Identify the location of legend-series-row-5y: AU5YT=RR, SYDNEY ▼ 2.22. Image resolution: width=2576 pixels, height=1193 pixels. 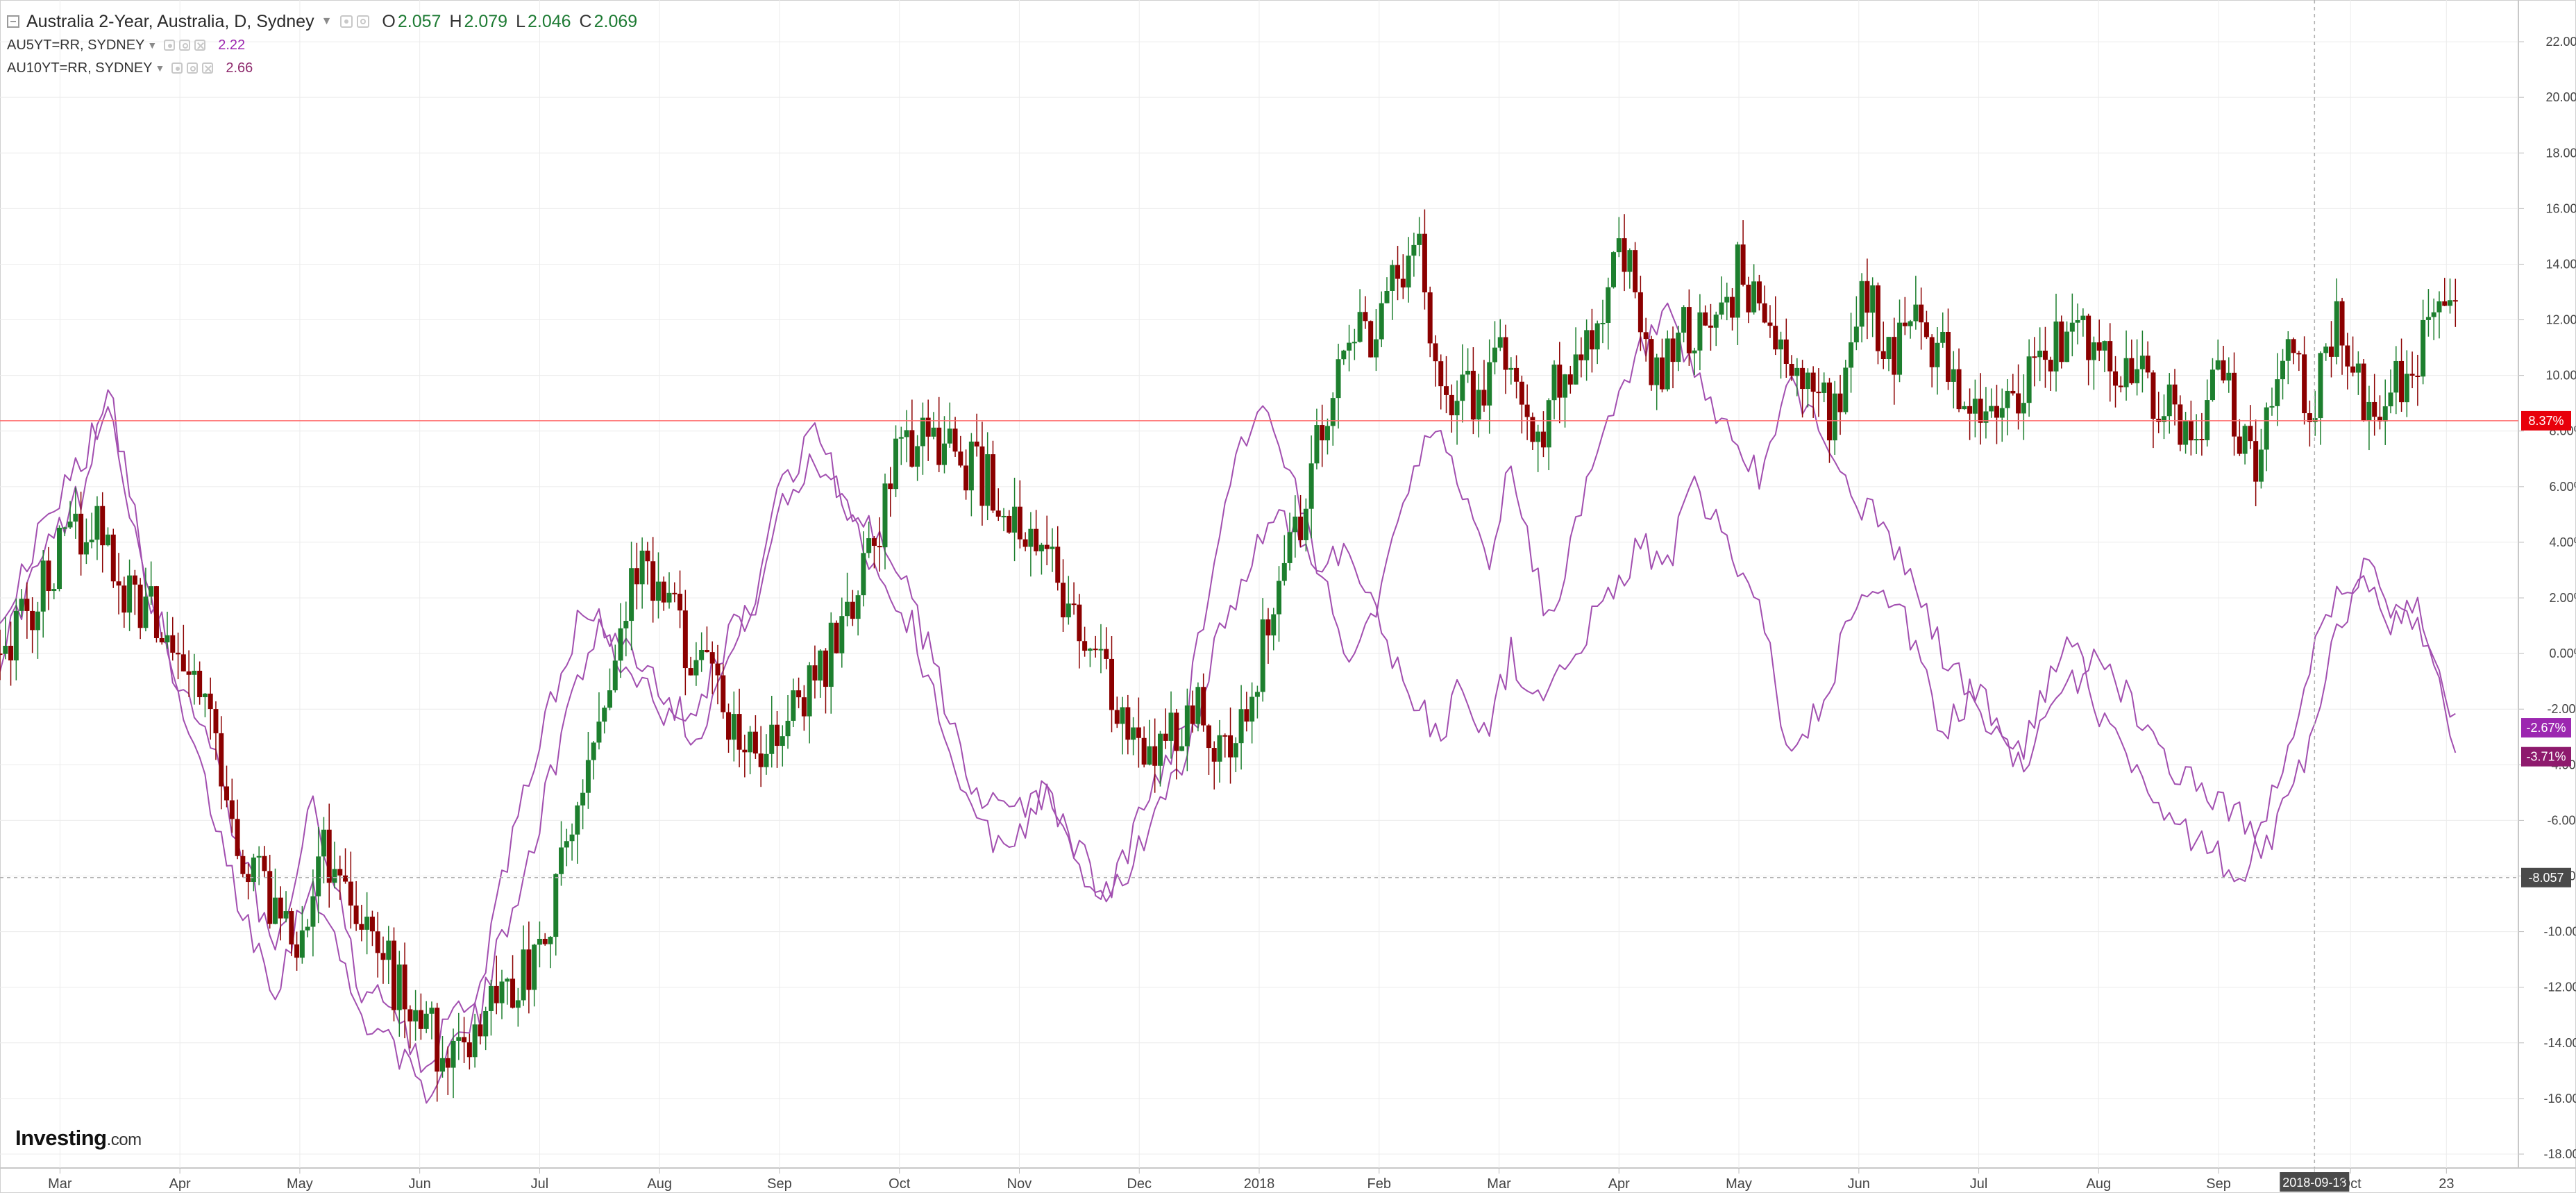
(322, 44).